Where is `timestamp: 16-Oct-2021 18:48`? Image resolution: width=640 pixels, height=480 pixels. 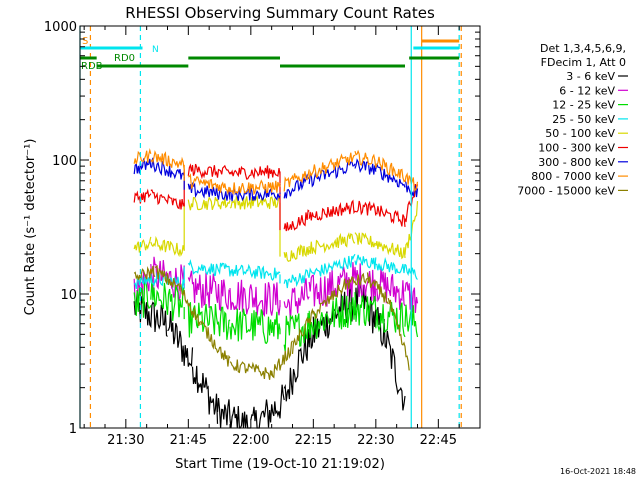 timestamp: 16-Oct-2021 18:48 is located at coordinates (598, 471).